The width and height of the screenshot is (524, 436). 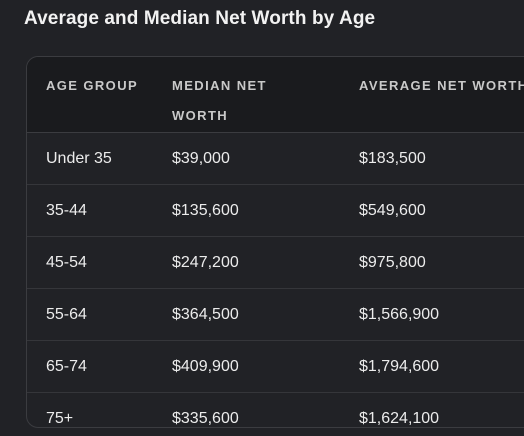 I want to click on header-average-net-worth: AVERAGE NET WORTH, so click(x=441, y=85).